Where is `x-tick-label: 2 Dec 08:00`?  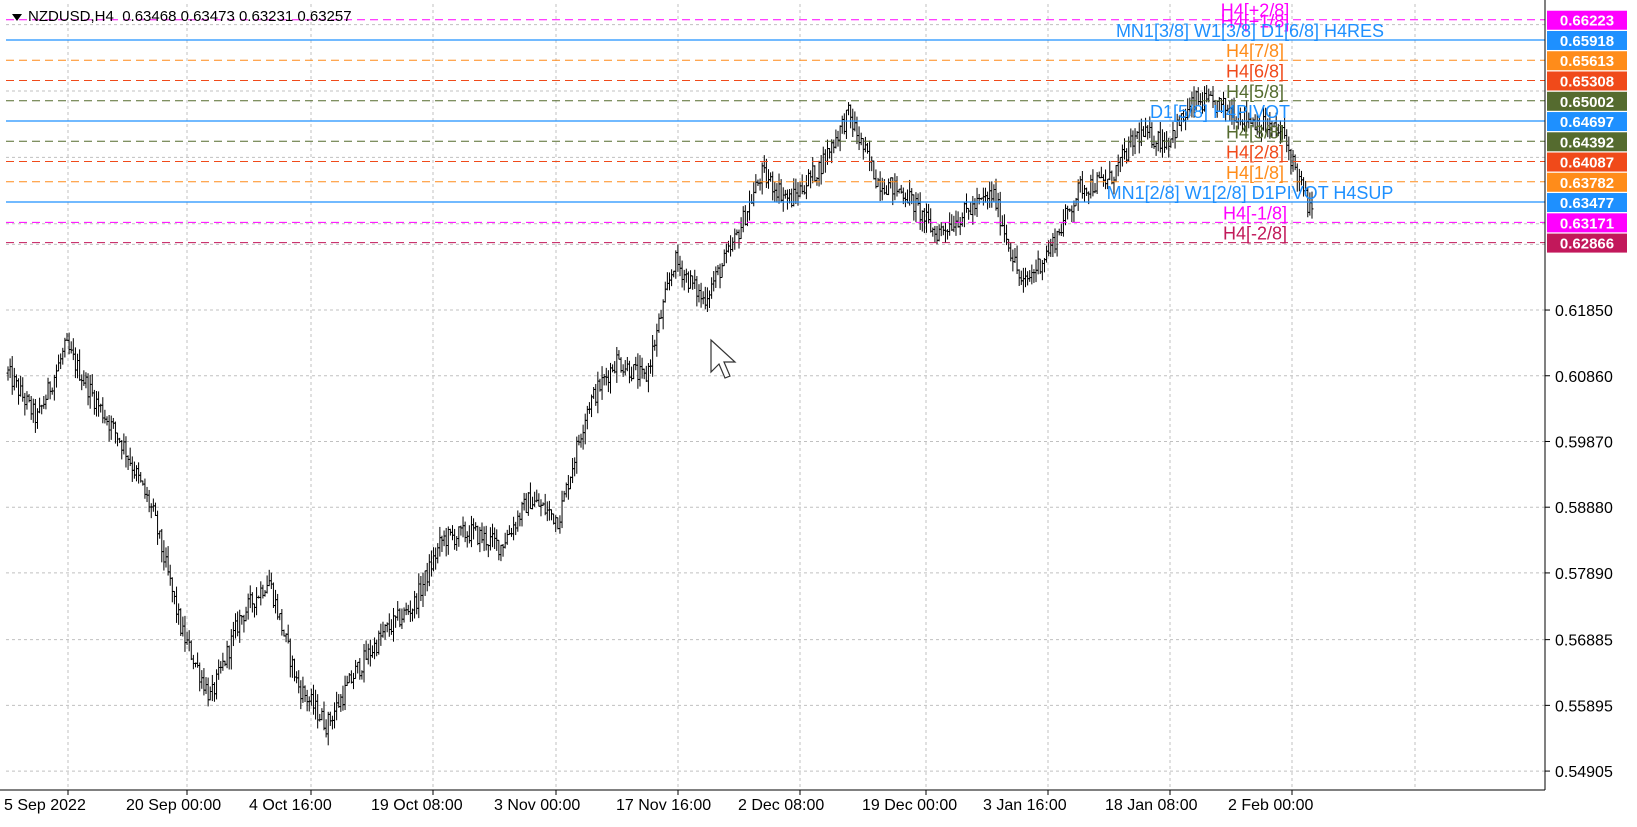
x-tick-label: 2 Dec 08:00 is located at coordinates (781, 805).